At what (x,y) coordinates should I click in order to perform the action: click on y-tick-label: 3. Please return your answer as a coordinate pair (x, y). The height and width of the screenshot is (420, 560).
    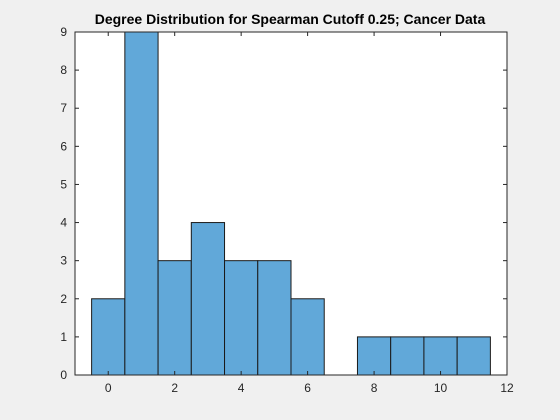
    Looking at the image, I should click on (63, 261).